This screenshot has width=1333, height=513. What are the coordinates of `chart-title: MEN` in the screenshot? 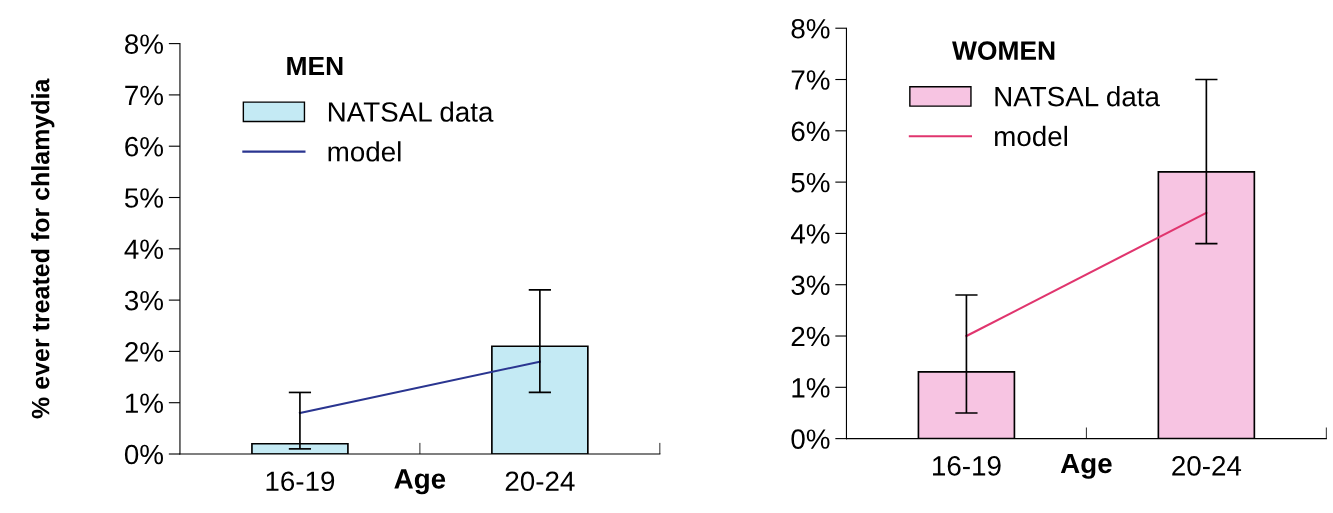 It's located at (315, 66).